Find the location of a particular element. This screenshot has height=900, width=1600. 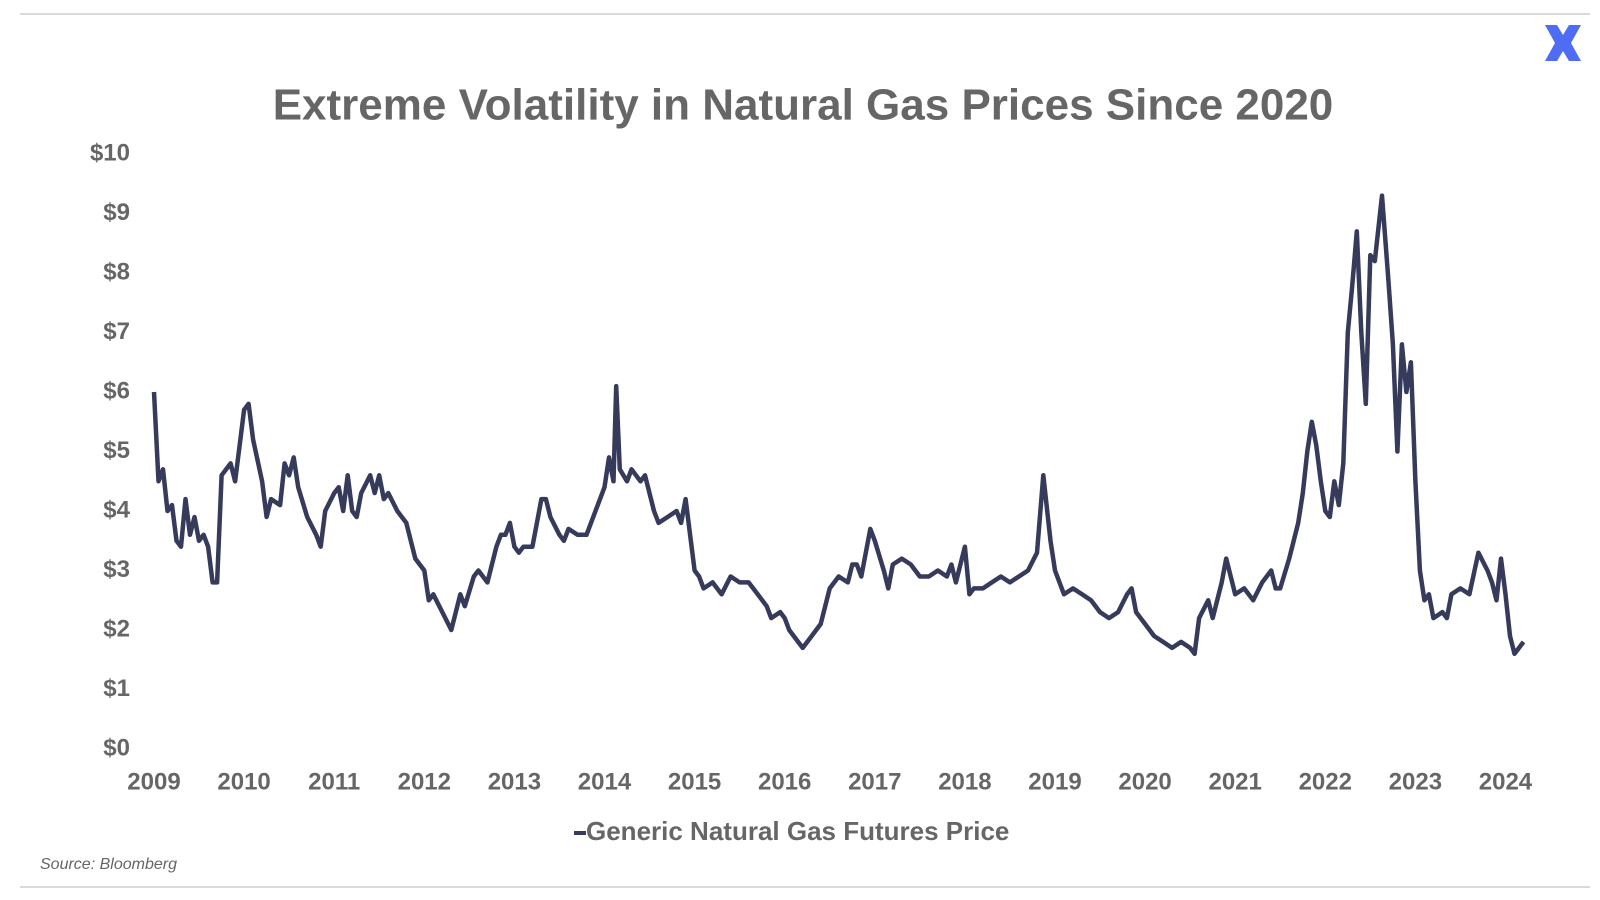

x-tick-label: 2015 is located at coordinates (694, 781).